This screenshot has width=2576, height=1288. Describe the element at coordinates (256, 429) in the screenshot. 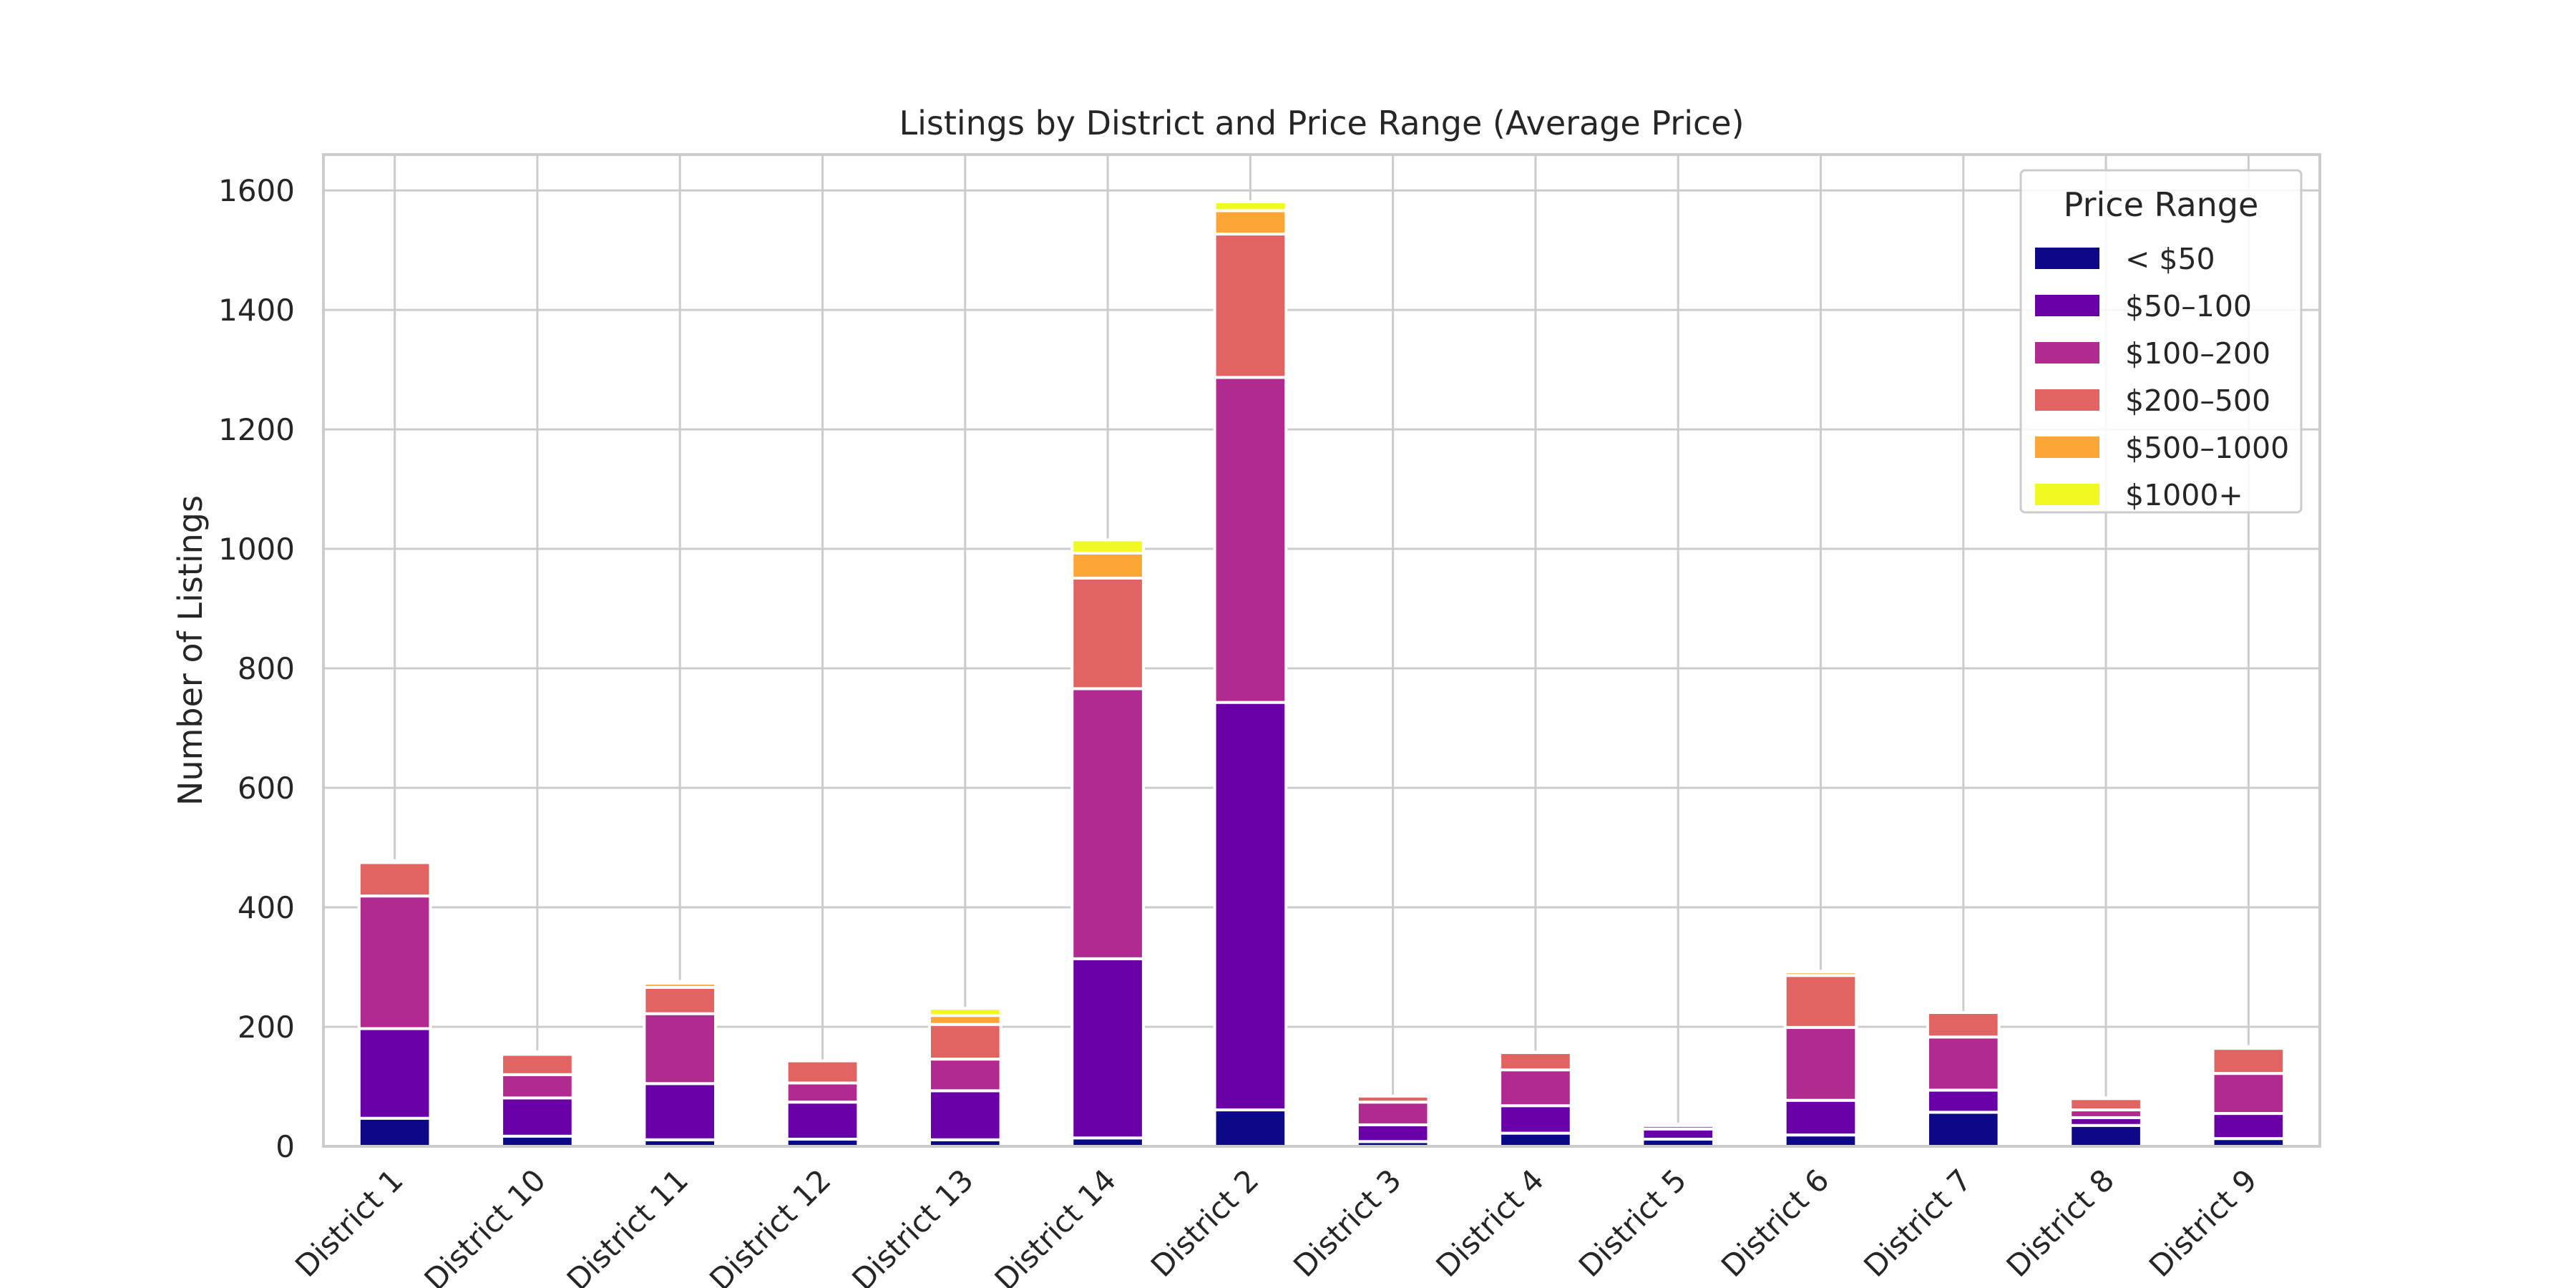

I see `y-tick-label: 1200` at that location.